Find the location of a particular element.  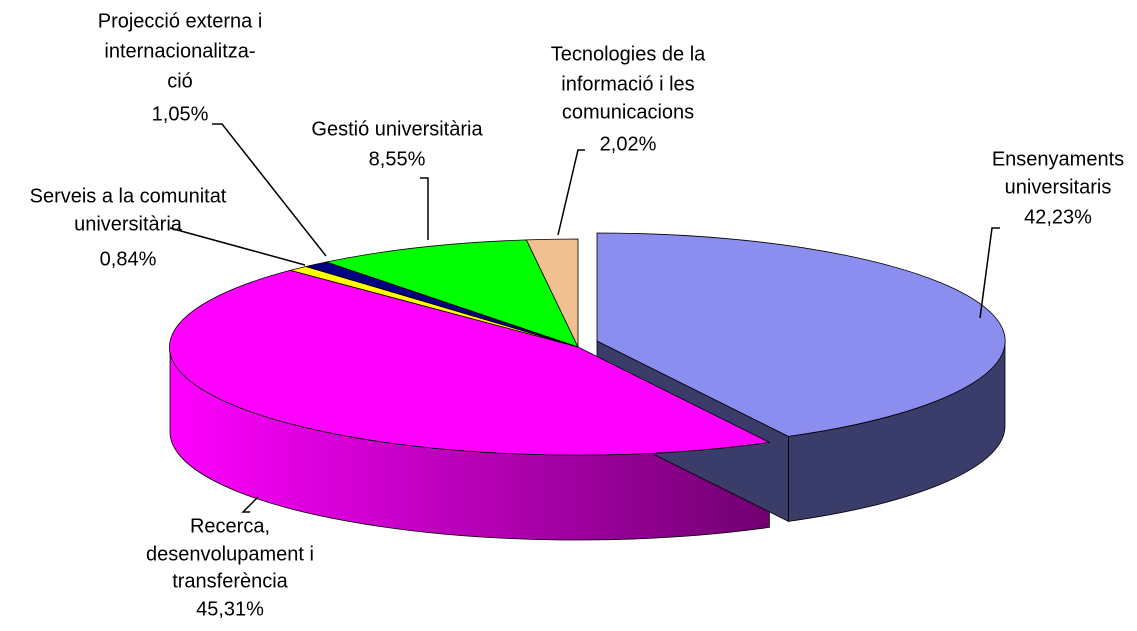

slice-label: Recerca, is located at coordinates (230, 526).